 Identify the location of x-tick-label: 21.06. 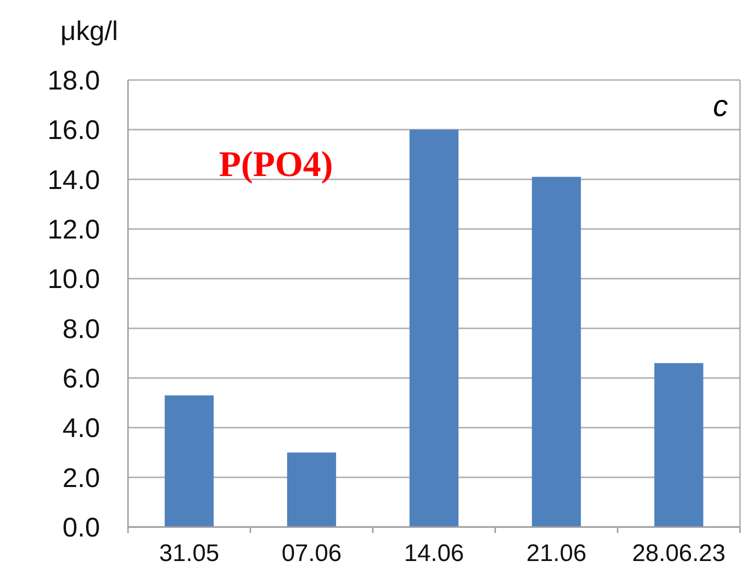
(556, 553).